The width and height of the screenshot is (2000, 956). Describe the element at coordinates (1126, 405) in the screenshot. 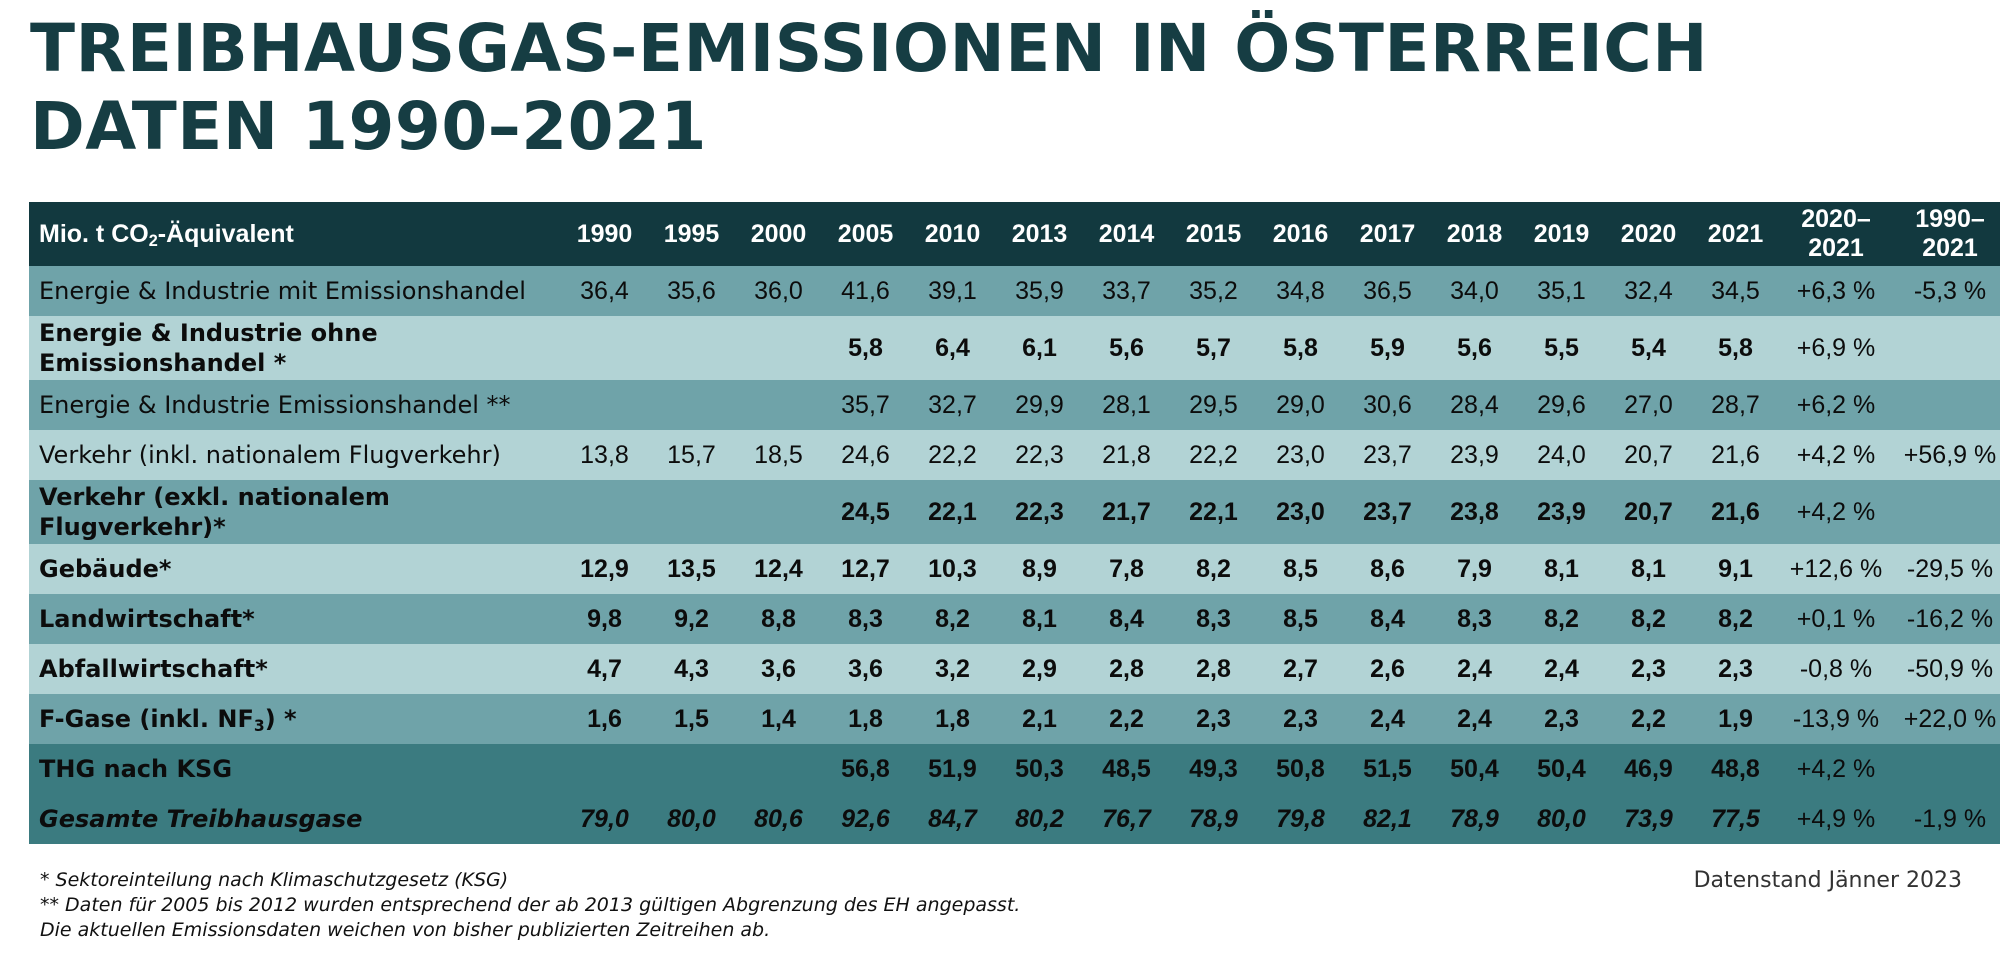

I see `value-cell: 28,1` at that location.